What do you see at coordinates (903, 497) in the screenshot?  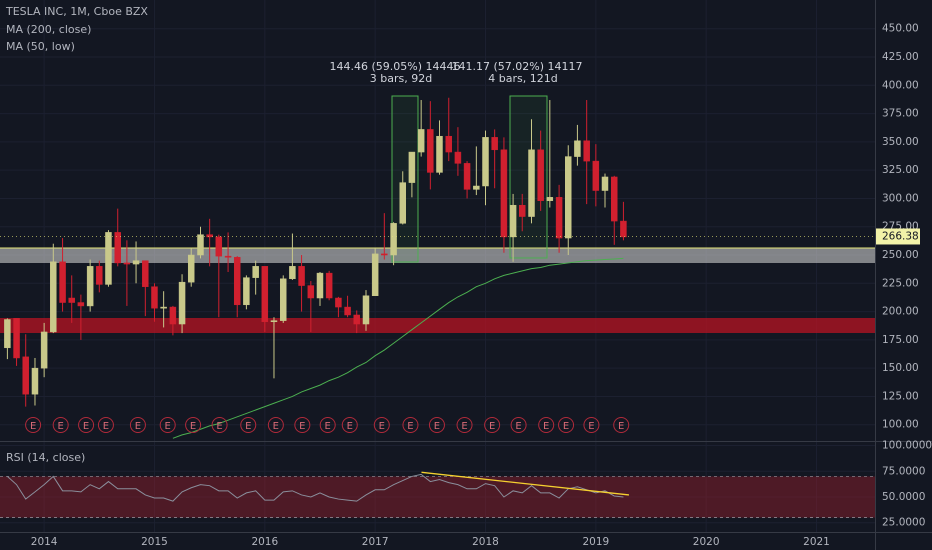 I see `rsi-tick-label: 50.0000` at bounding box center [903, 497].